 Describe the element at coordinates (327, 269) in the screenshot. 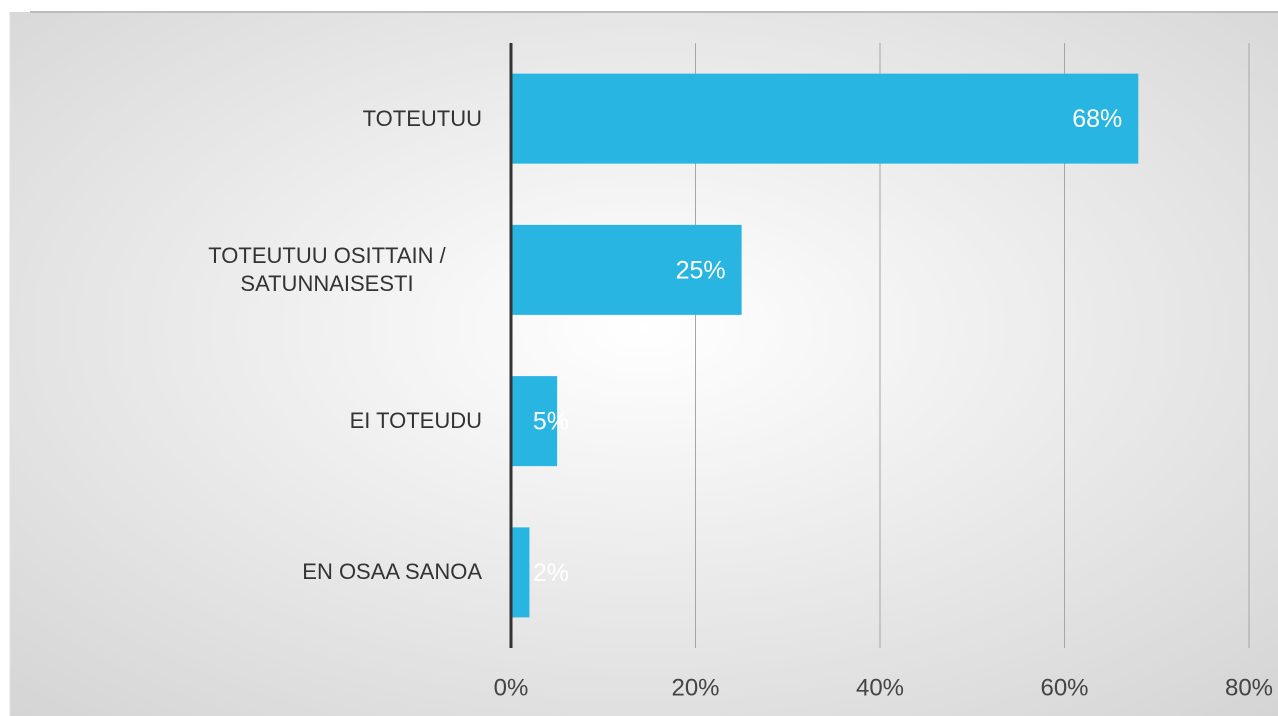

I see `y-tick-label: TOTEUTUU OSITTAIN / SATUNNAISESTI` at that location.